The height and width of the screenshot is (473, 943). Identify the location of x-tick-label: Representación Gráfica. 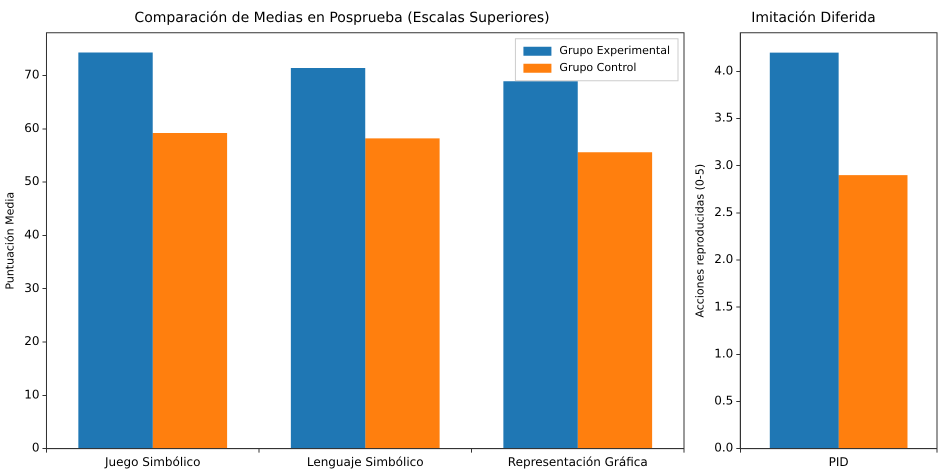
(578, 461).